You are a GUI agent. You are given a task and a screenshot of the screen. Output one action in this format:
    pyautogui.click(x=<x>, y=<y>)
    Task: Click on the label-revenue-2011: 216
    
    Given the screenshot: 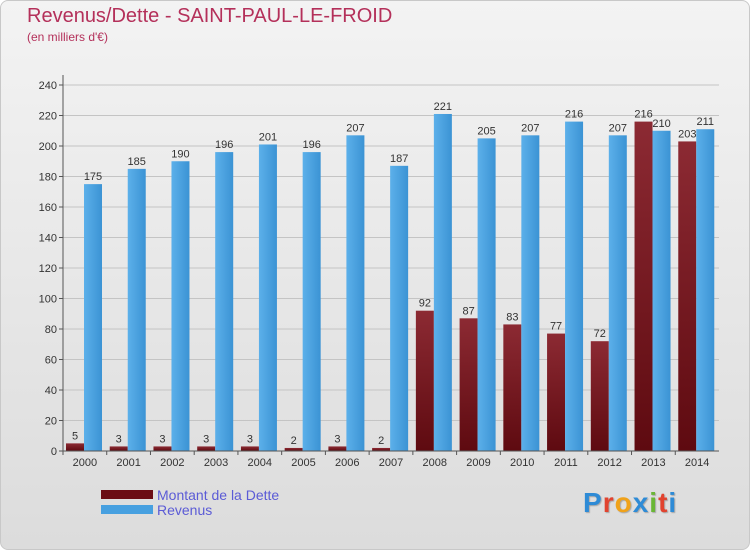 What is the action you would take?
    pyautogui.click(x=574, y=115)
    